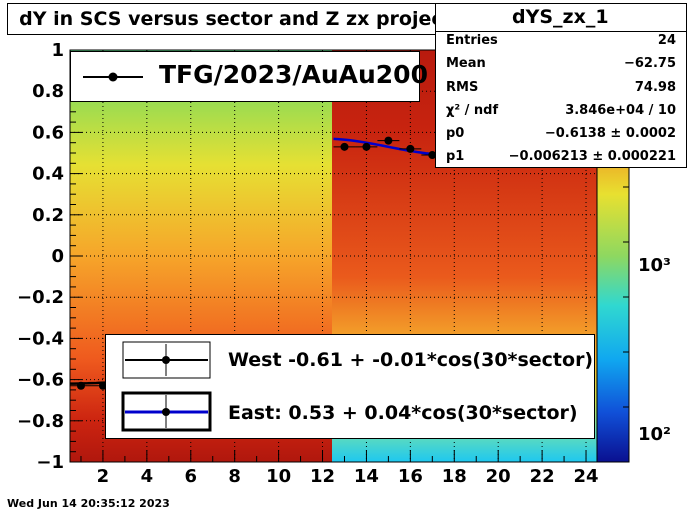  I want to click on stats-row: Mean −62.75, so click(561, 66).